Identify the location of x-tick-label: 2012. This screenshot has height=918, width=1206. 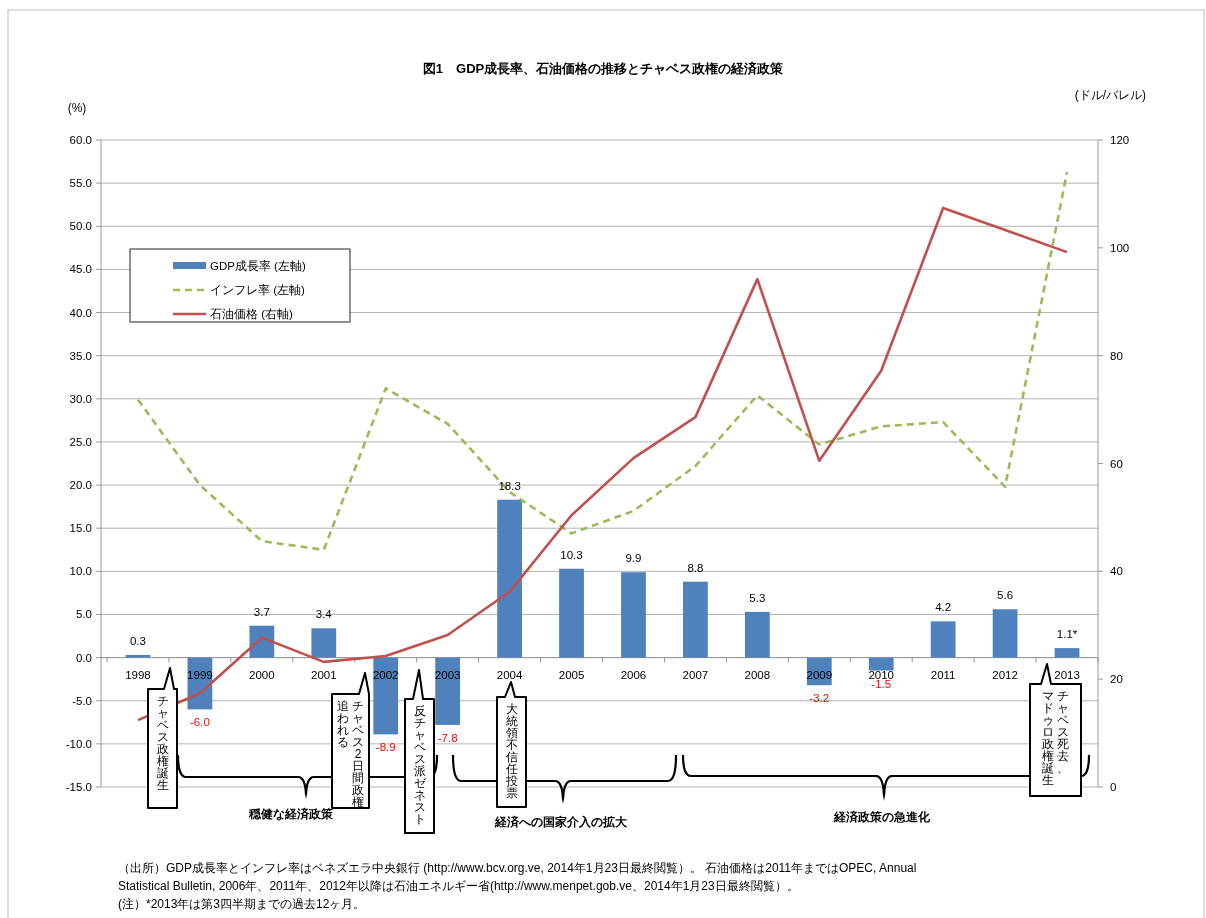
(1005, 674).